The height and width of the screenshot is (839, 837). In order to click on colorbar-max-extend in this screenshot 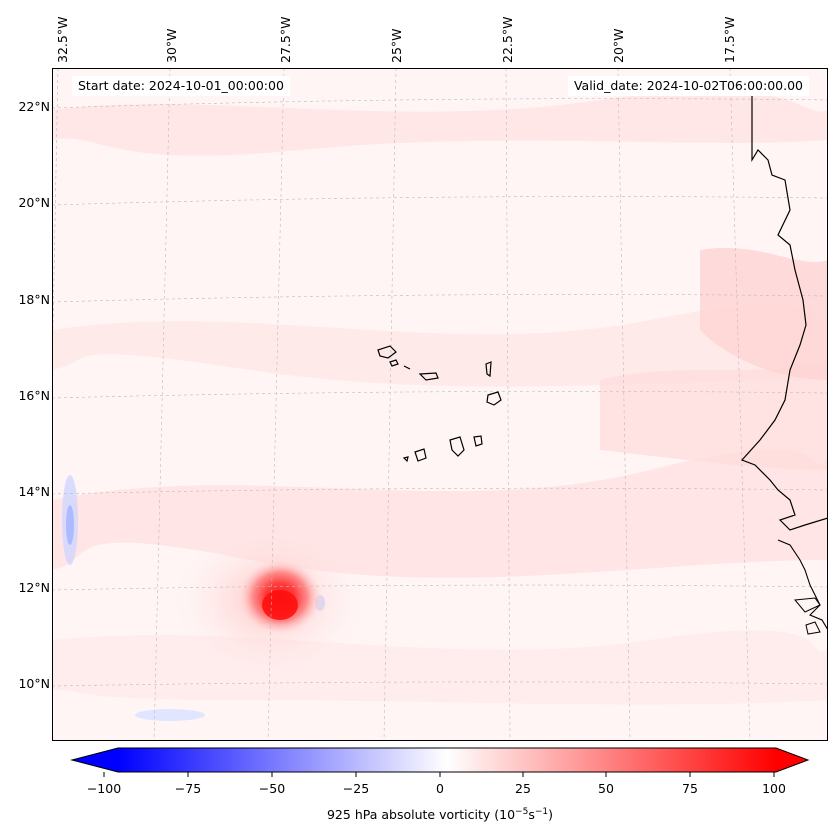, I will do `click(792, 760)`.